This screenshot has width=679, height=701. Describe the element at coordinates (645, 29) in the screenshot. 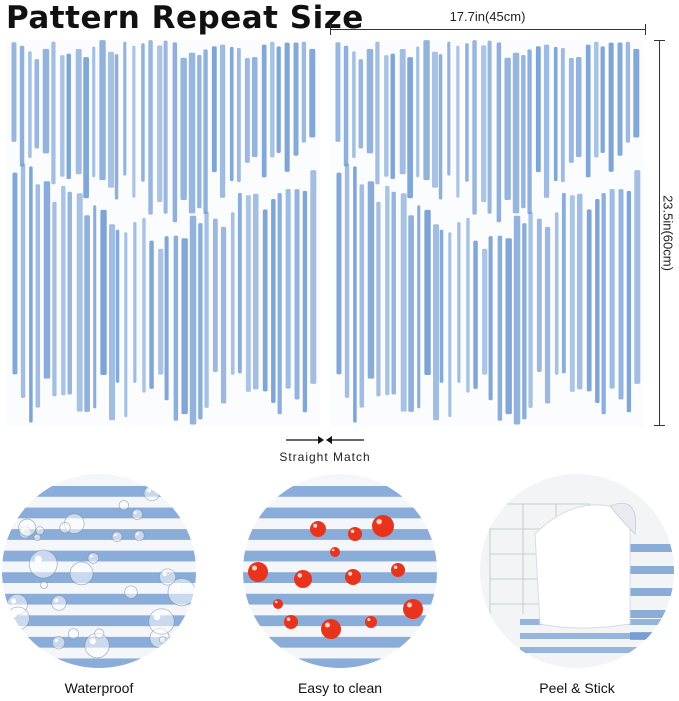

I see `width-tick-right` at that location.